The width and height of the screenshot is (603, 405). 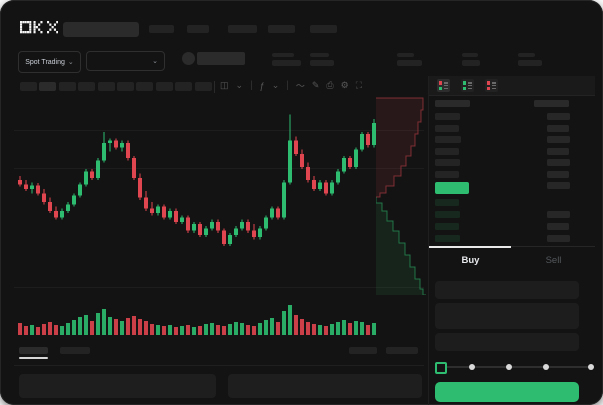 I want to click on asks-only-book-toggle-icon, so click(x=491, y=85).